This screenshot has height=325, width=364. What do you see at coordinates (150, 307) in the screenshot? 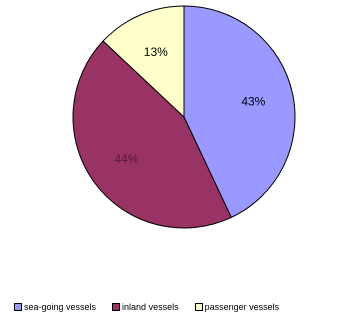
I see `legend-label-inland-vessels: inland vessels` at bounding box center [150, 307].